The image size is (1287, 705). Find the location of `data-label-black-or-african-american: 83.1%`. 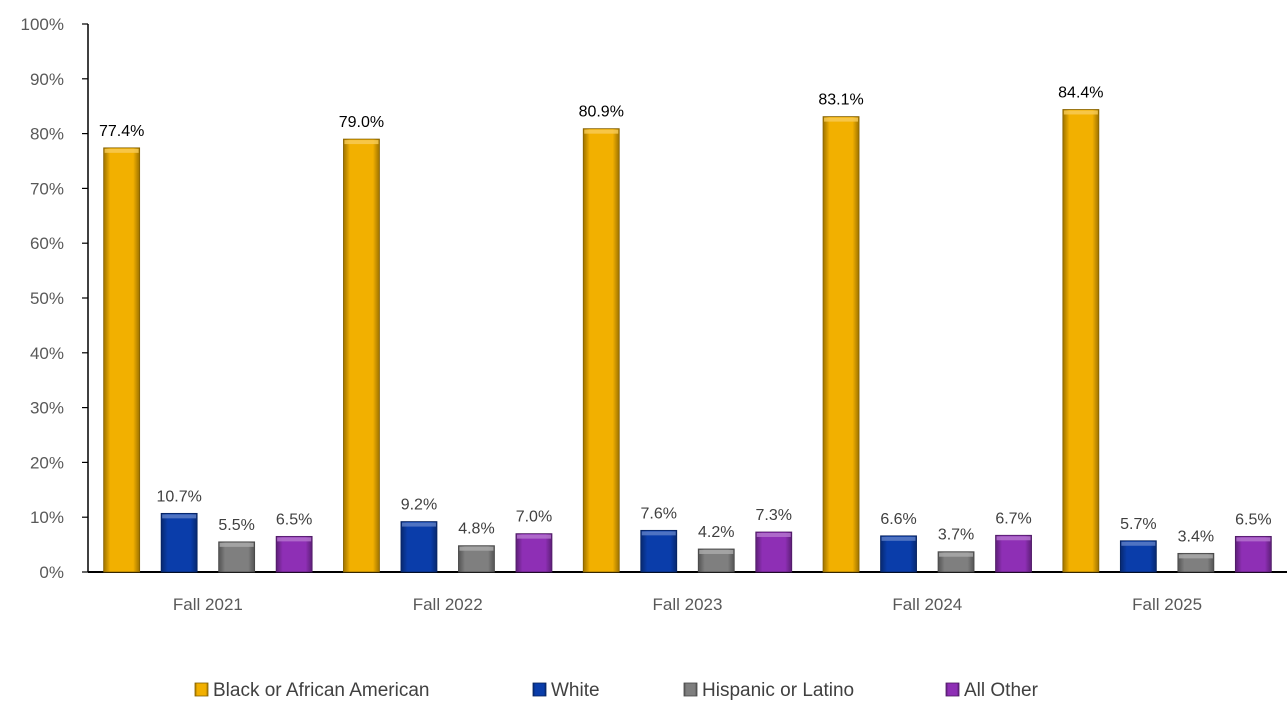

data-label-black-or-african-american: 83.1% is located at coordinates (840, 100).